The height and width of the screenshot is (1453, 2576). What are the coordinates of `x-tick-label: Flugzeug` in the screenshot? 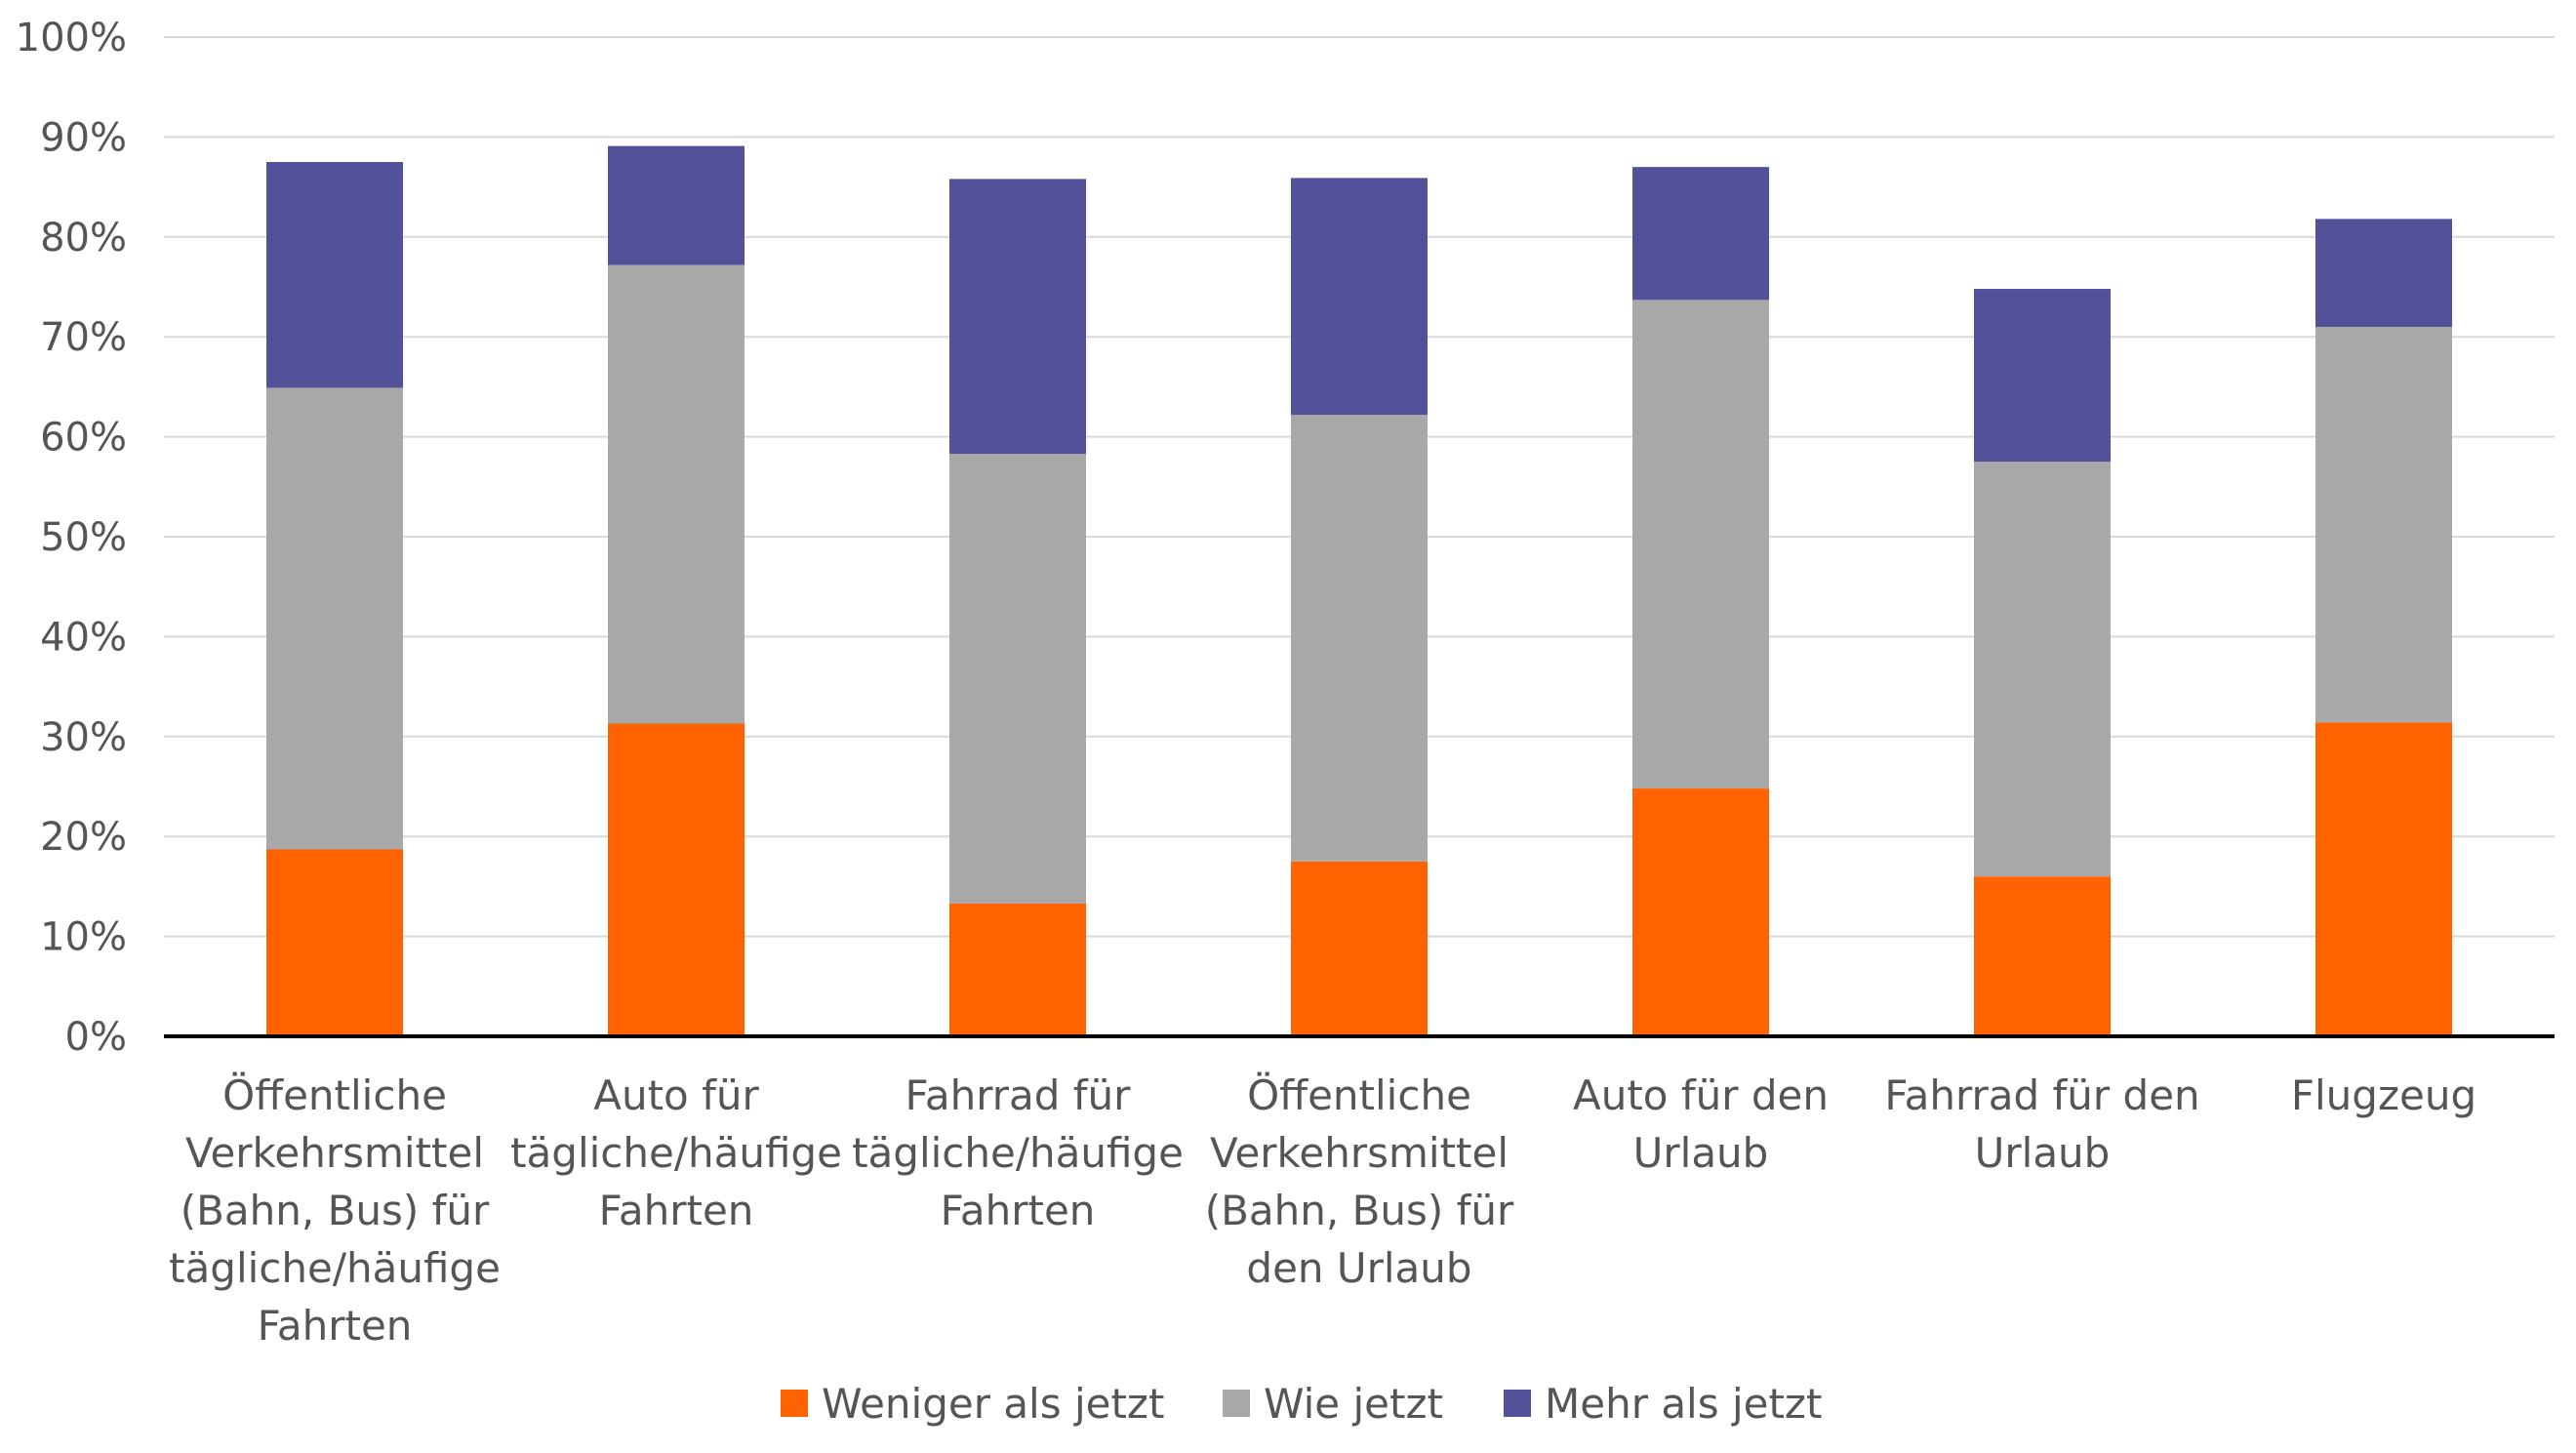 It's located at (2383, 1095).